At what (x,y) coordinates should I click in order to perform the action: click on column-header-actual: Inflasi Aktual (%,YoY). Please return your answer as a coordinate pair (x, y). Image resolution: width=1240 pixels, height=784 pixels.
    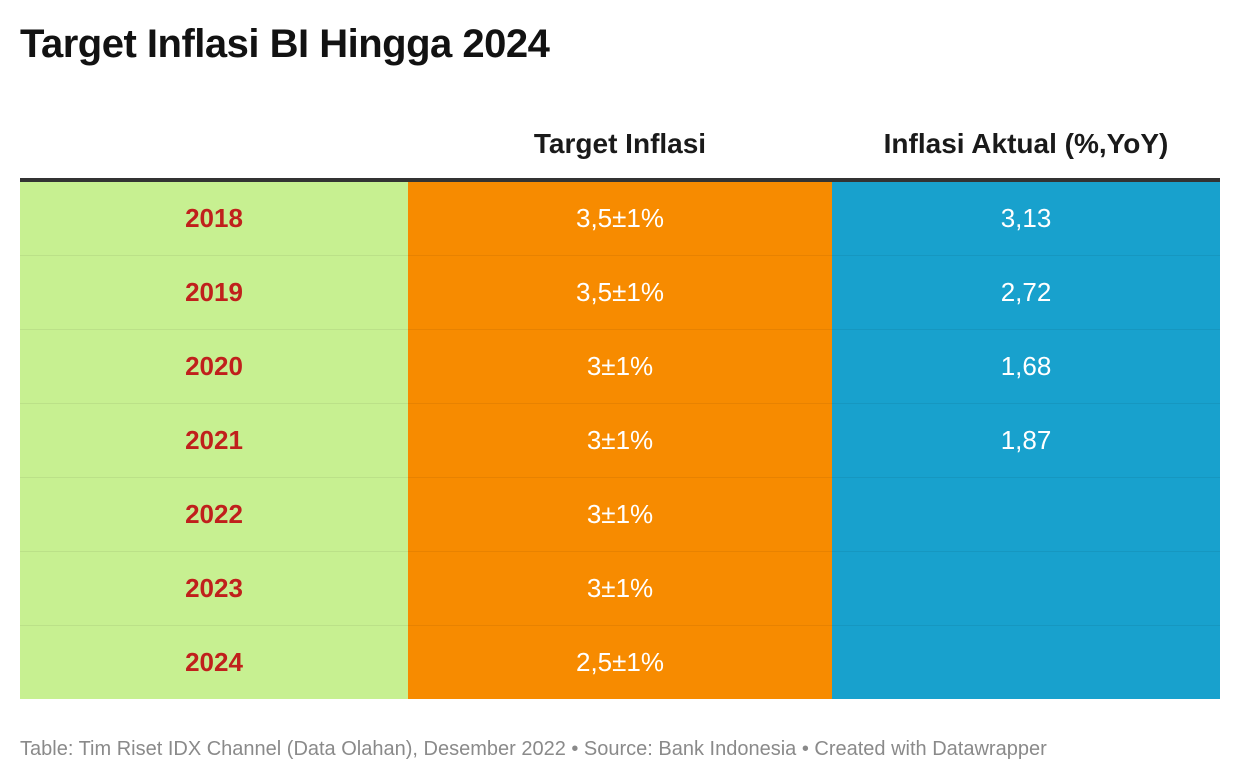
    Looking at the image, I should click on (1026, 146).